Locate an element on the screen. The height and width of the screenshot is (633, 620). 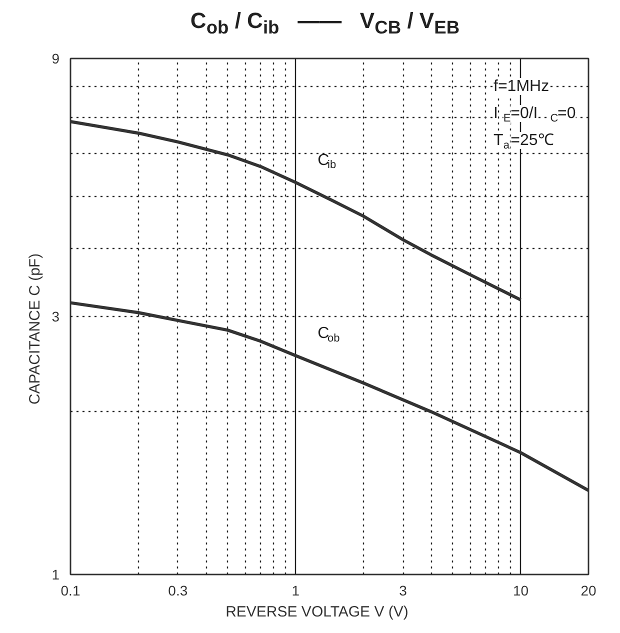
x-tick-label: 1 is located at coordinates (296, 590).